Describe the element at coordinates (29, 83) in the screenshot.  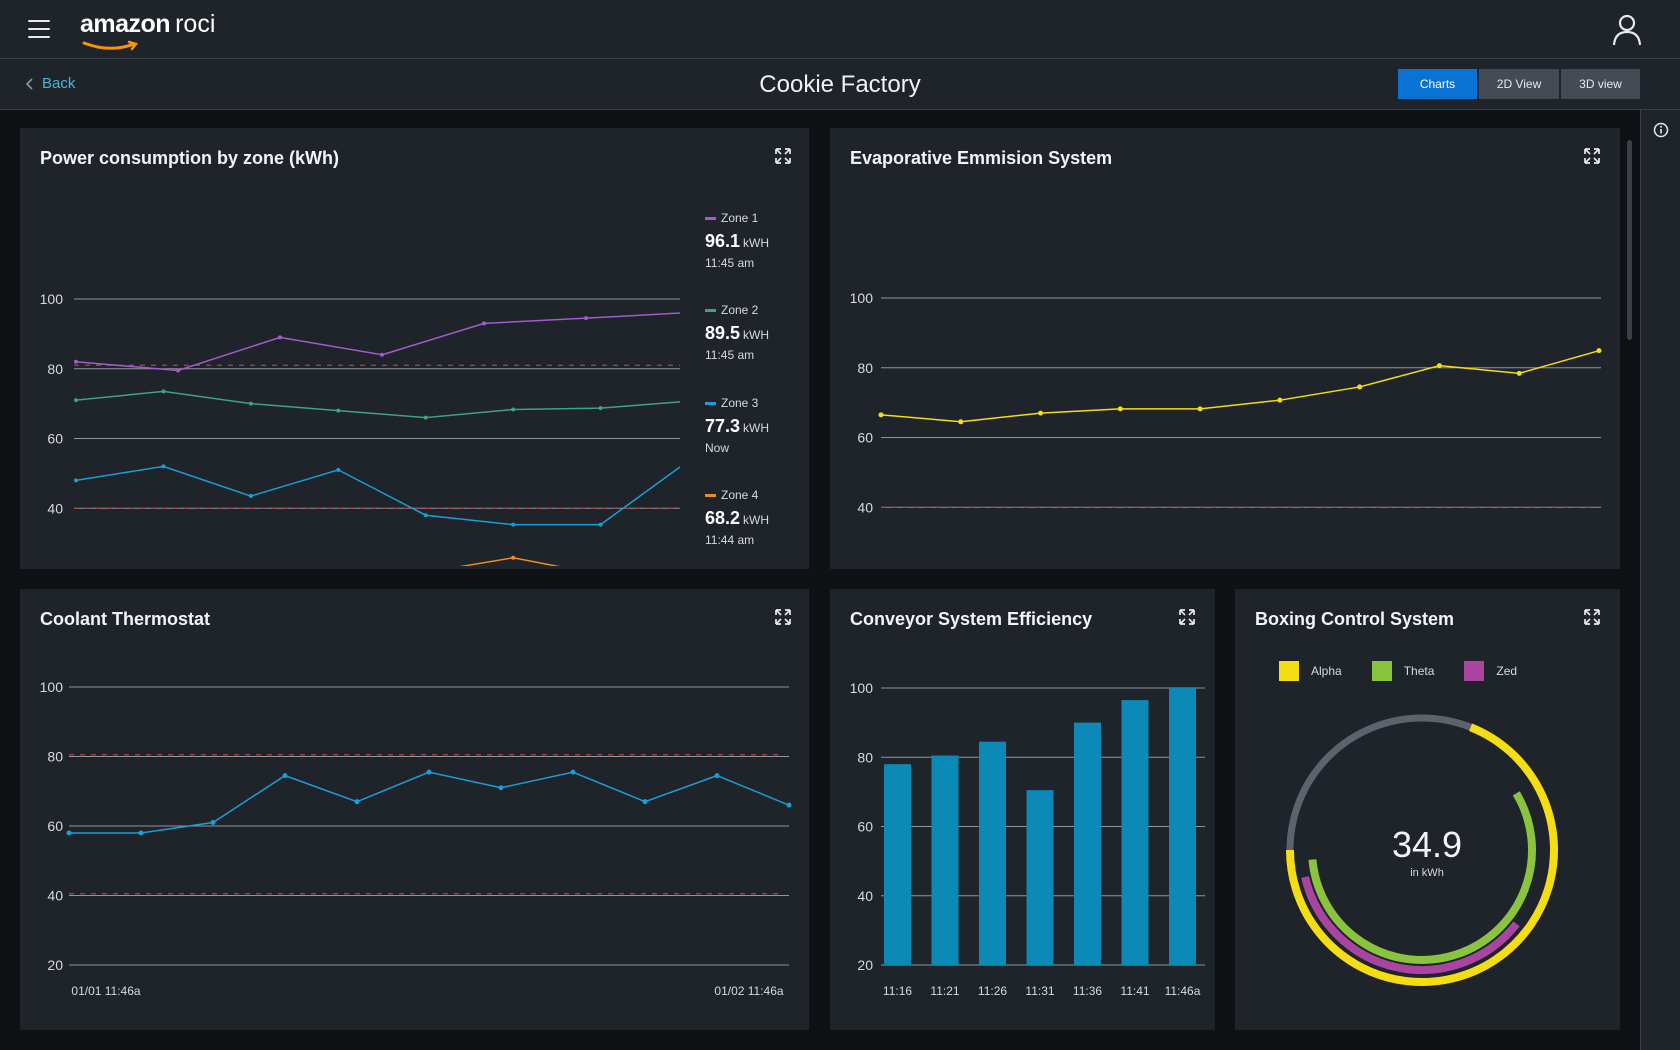
I see `chevron-left-icon` at that location.